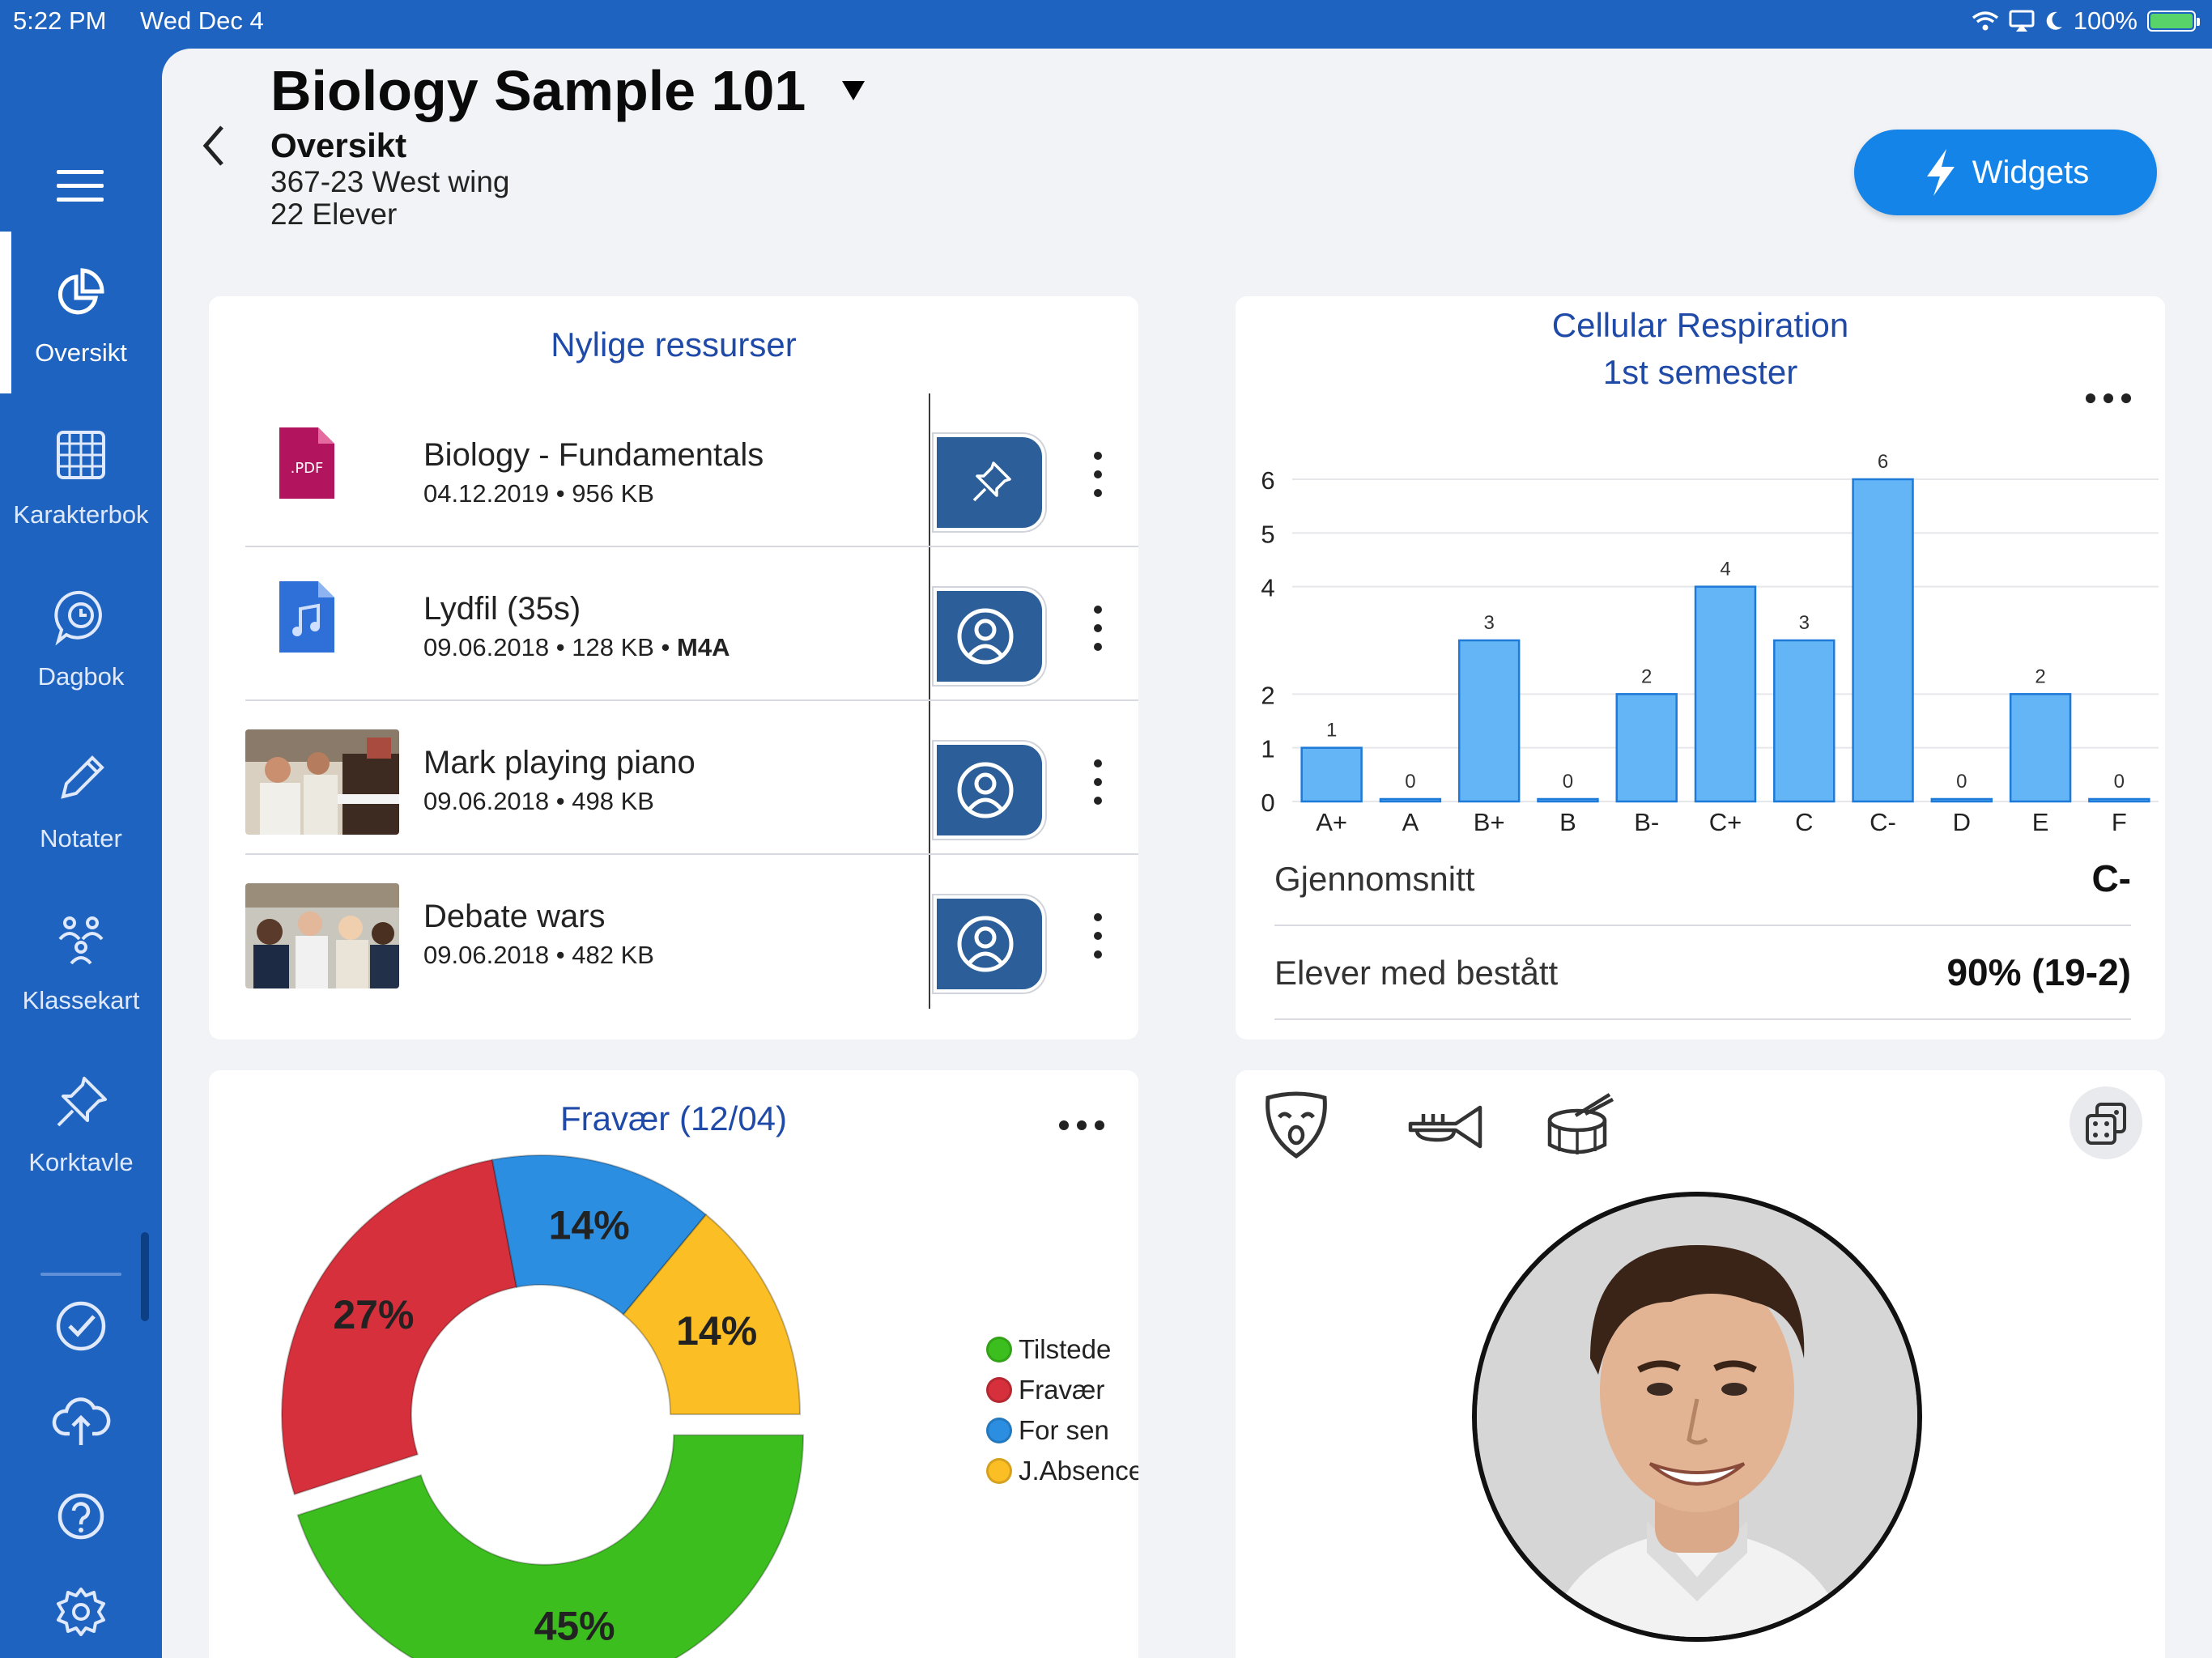 The height and width of the screenshot is (1658, 2212). Describe the element at coordinates (81, 1419) in the screenshot. I see `cloud-upload-icon` at that location.